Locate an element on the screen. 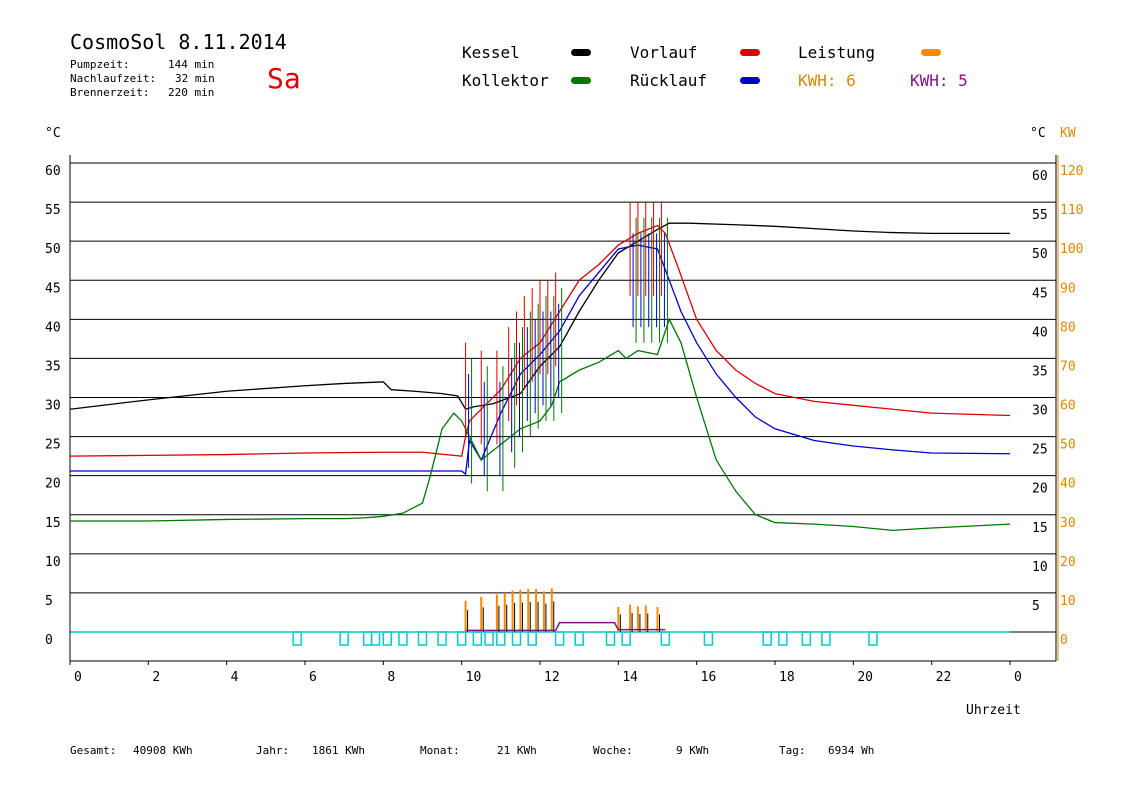 The image size is (1148, 812). weekday-label: Sa is located at coordinates (284, 78).